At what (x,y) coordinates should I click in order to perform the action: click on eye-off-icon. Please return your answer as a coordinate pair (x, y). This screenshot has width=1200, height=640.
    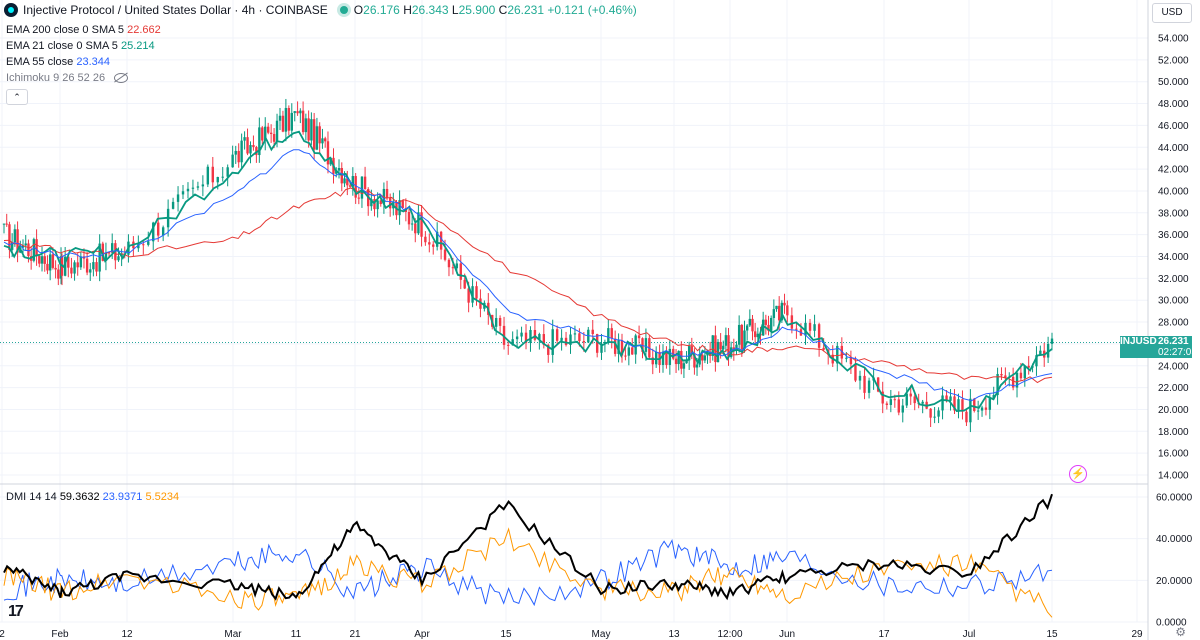
    Looking at the image, I should click on (121, 78).